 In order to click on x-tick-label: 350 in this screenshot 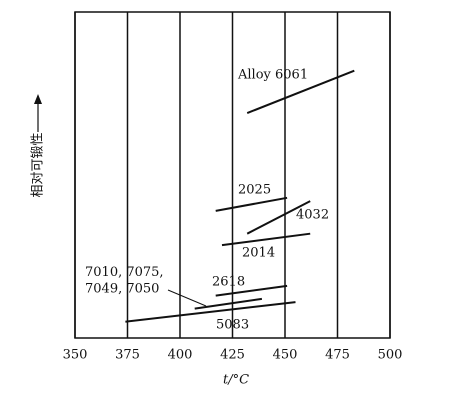, I will do `click(75, 355)`.